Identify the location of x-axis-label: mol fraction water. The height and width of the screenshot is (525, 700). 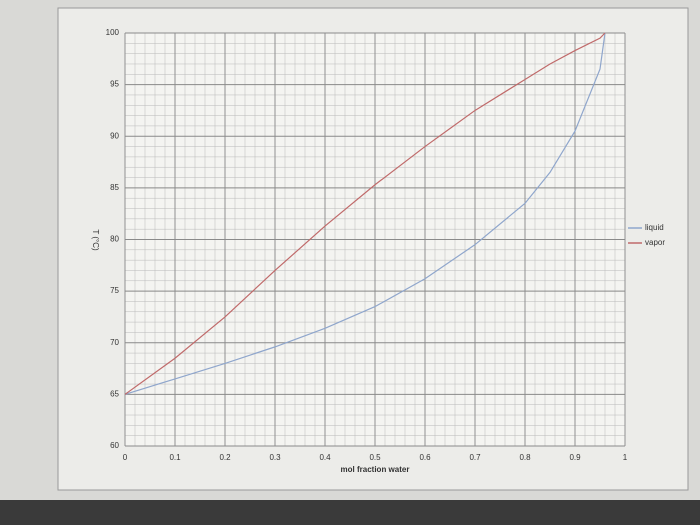
(375, 469).